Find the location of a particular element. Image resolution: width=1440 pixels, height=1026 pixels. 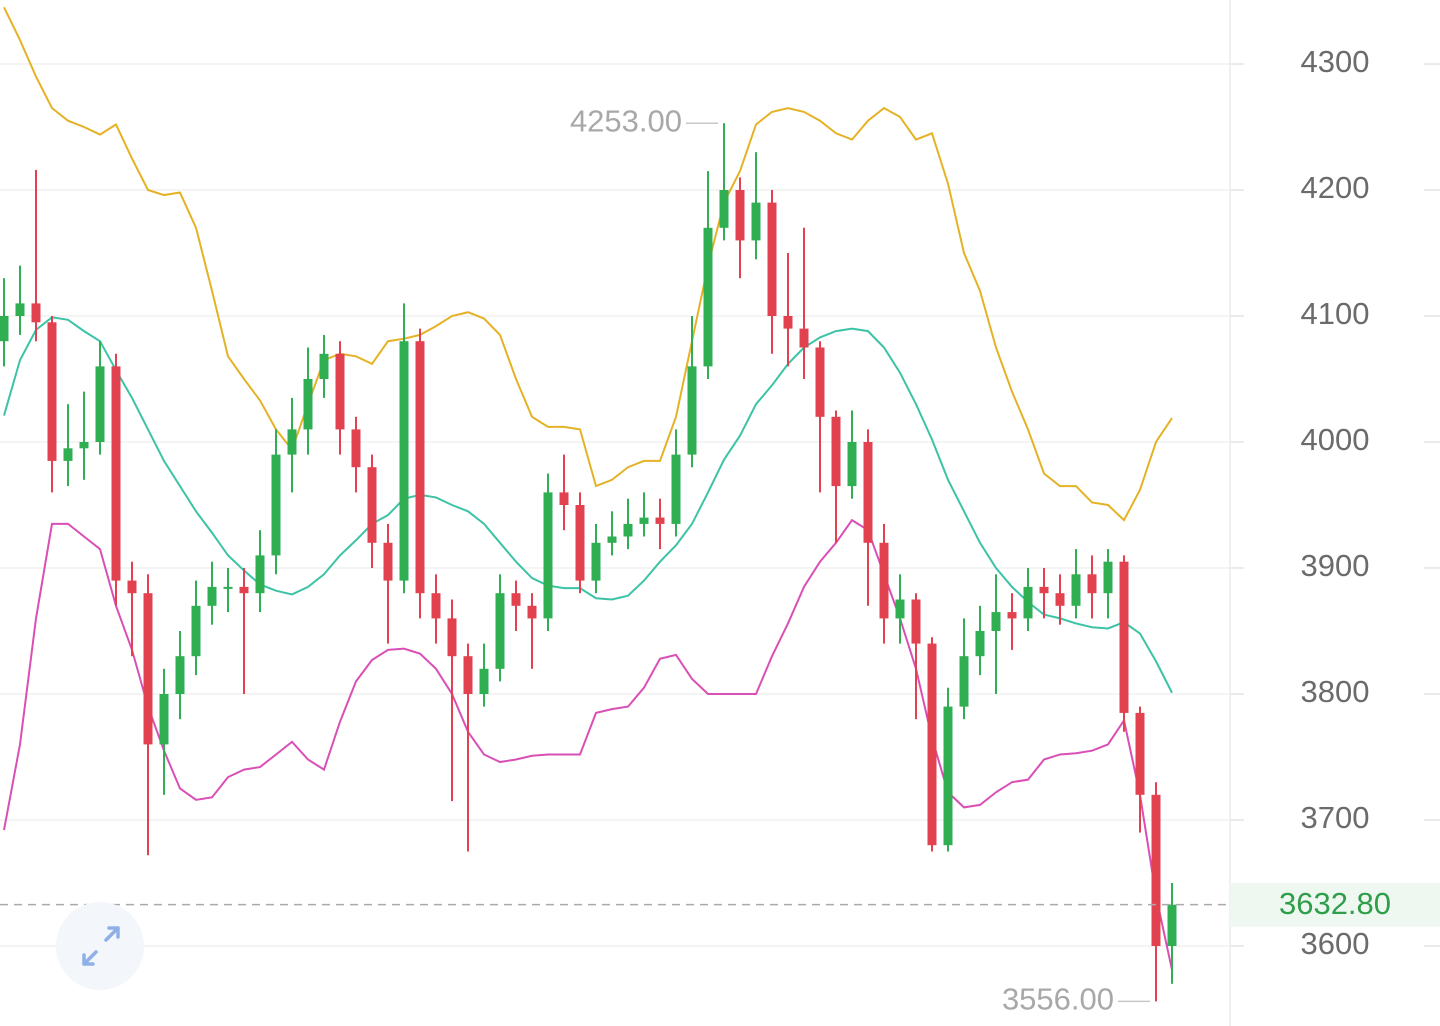

y-tick-label: 3700 is located at coordinates (1335, 817).